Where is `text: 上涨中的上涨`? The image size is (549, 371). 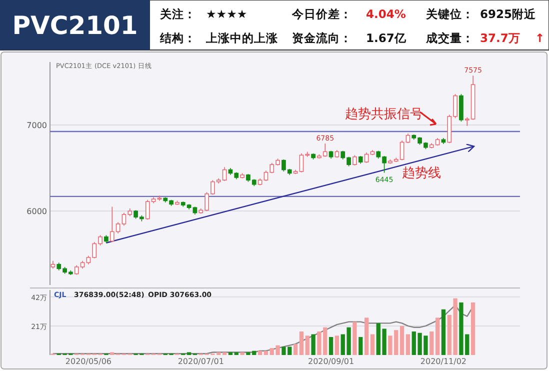
text: 上涨中的上涨 is located at coordinates (242, 38).